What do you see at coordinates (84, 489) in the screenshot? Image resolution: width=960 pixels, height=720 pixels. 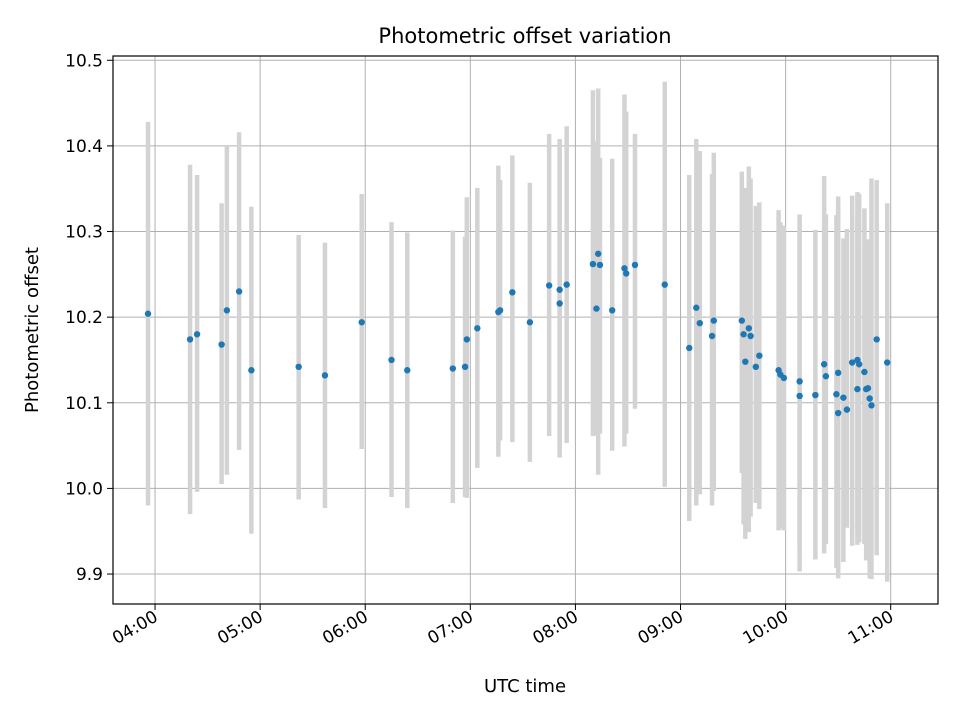 I see `y-tick-label: 10.0` at bounding box center [84, 489].